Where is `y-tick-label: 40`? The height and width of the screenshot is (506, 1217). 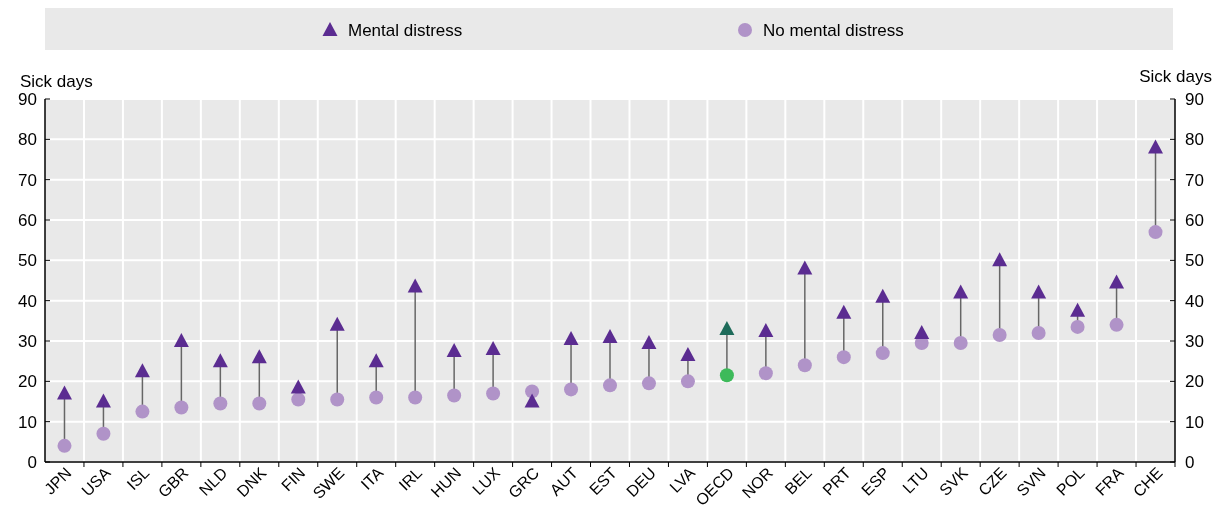
y-tick-label: 40 is located at coordinates (27, 301).